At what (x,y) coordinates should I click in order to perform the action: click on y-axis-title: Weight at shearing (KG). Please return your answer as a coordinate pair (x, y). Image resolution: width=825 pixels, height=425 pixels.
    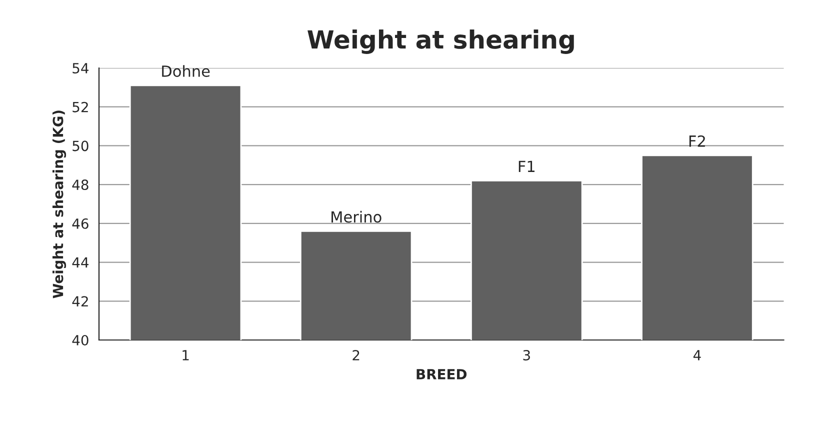
    Looking at the image, I should click on (59, 204).